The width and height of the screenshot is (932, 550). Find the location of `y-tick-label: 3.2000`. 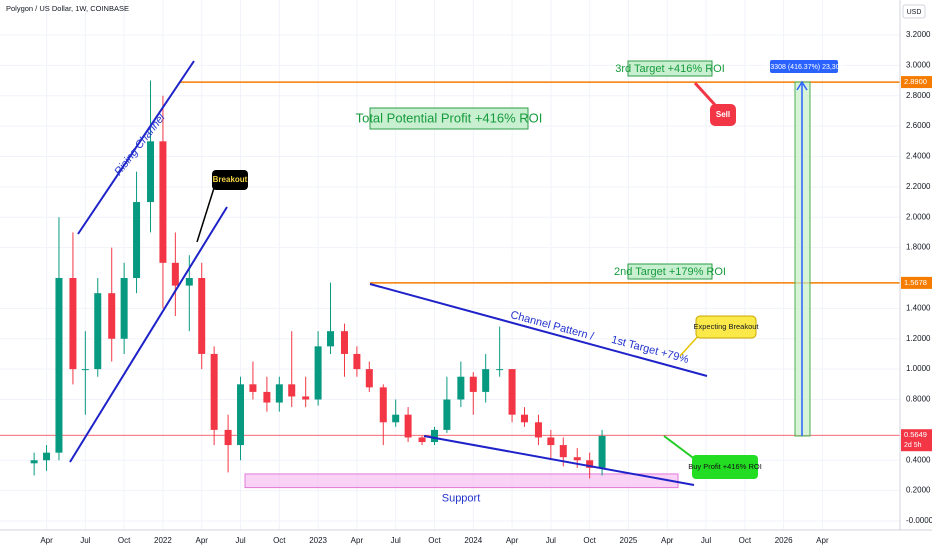

y-tick-label: 3.2000 is located at coordinates (918, 34).